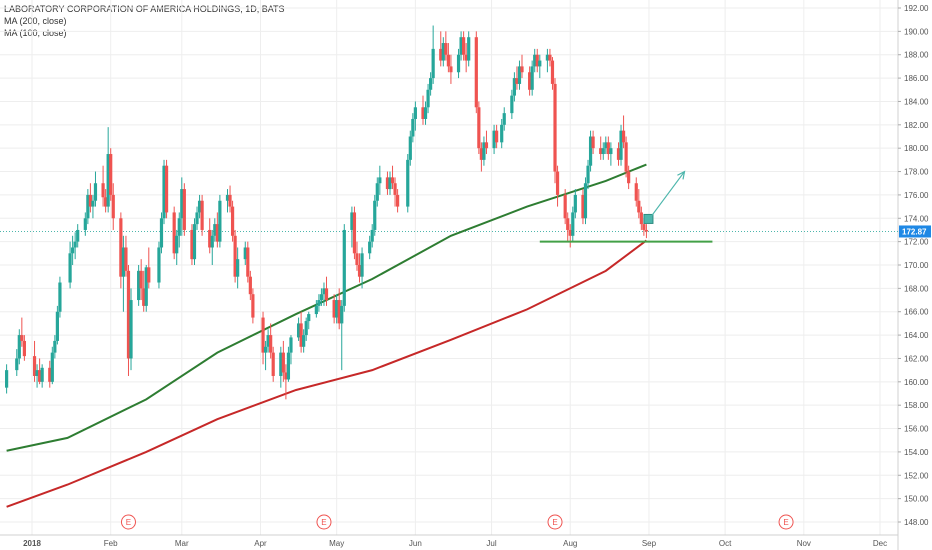 This screenshot has height=550, width=932. I want to click on y-tick-label: 186.00, so click(916, 78).